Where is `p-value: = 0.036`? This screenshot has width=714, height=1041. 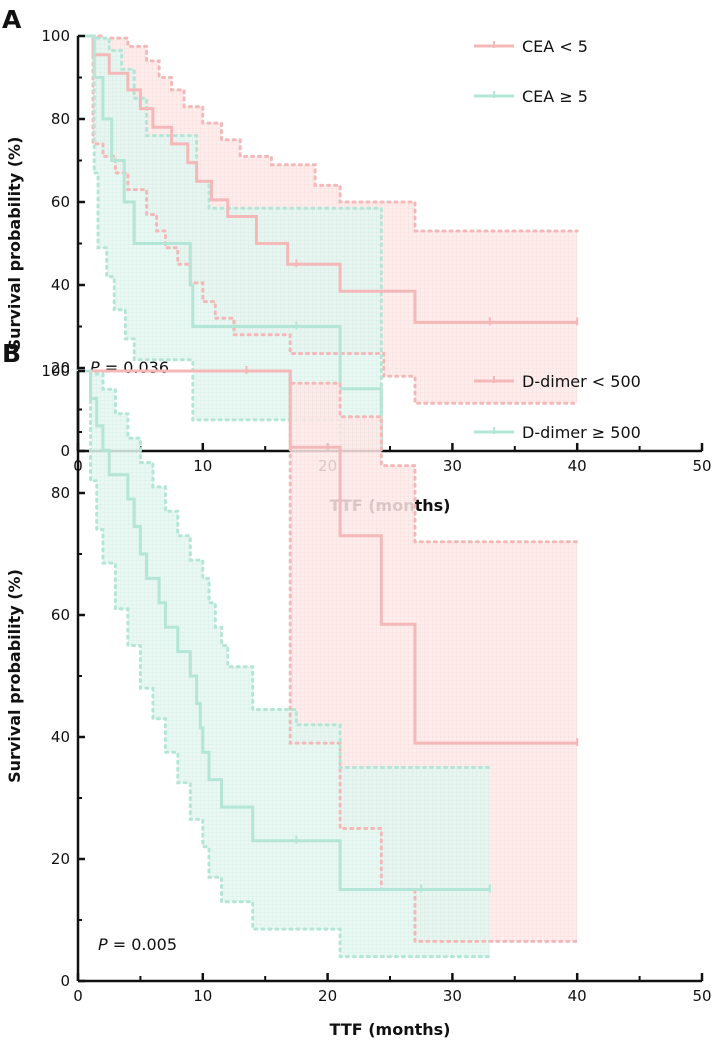 p-value: = 0.036 is located at coordinates (134, 367).